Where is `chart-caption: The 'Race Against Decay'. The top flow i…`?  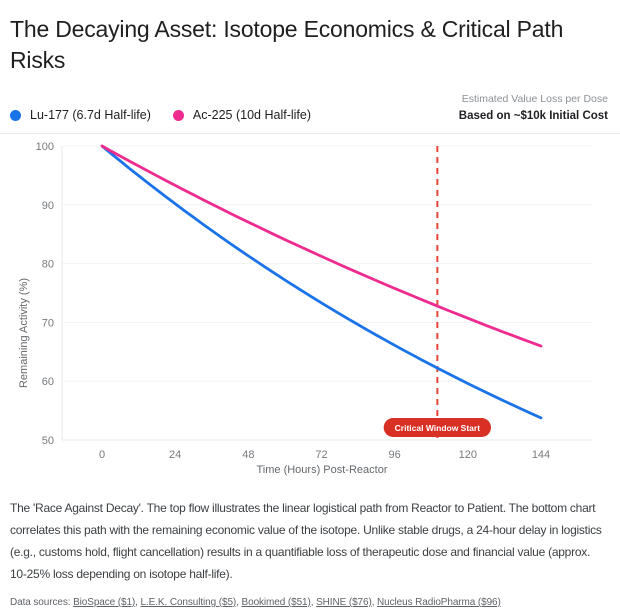
chart-caption: The 'Race Against Decay'. The top flow i… is located at coordinates (306, 541).